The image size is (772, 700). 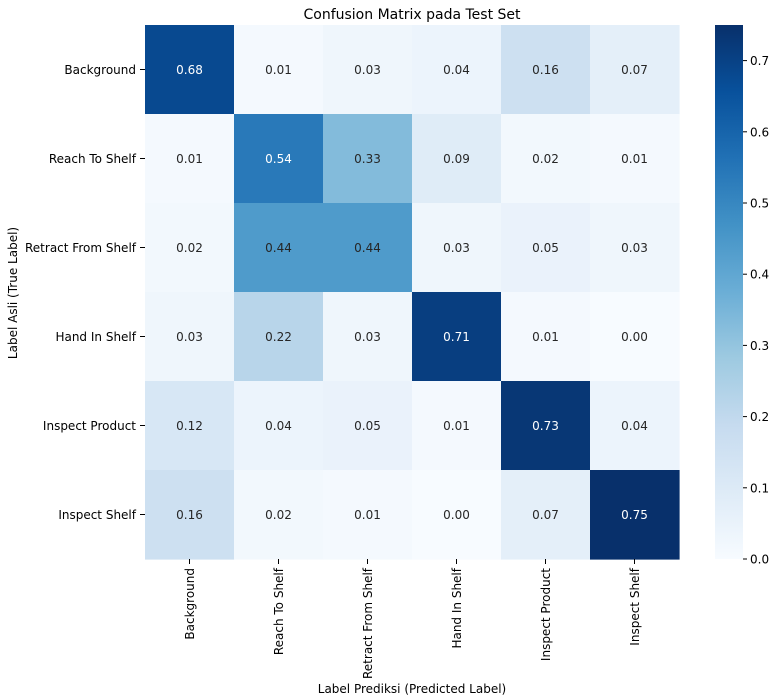 I want to click on cell-value-label: 0.71, so click(x=456, y=337).